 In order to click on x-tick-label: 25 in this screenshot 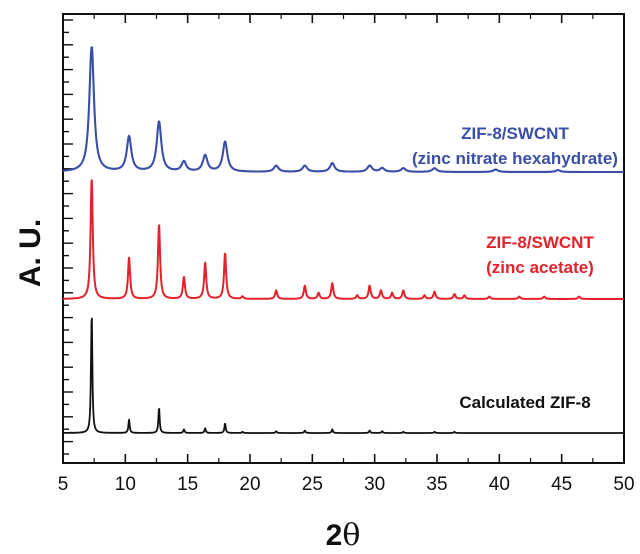, I will do `click(312, 484)`.